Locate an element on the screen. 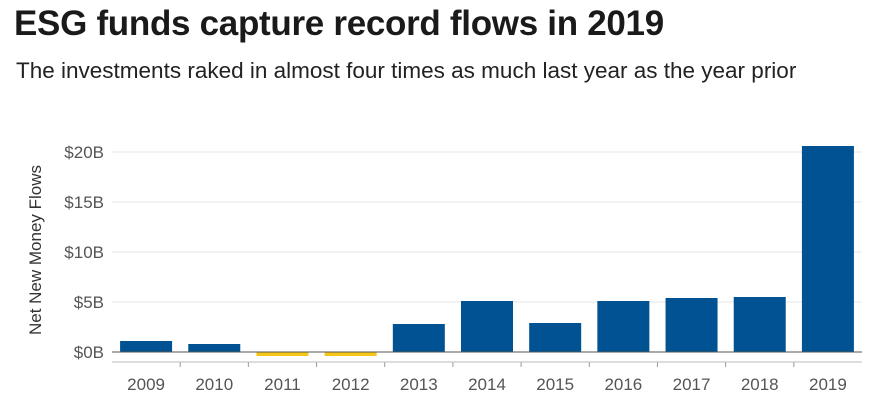 Image resolution: width=885 pixels, height=404 pixels. x-tick-label: 2017 is located at coordinates (692, 384).